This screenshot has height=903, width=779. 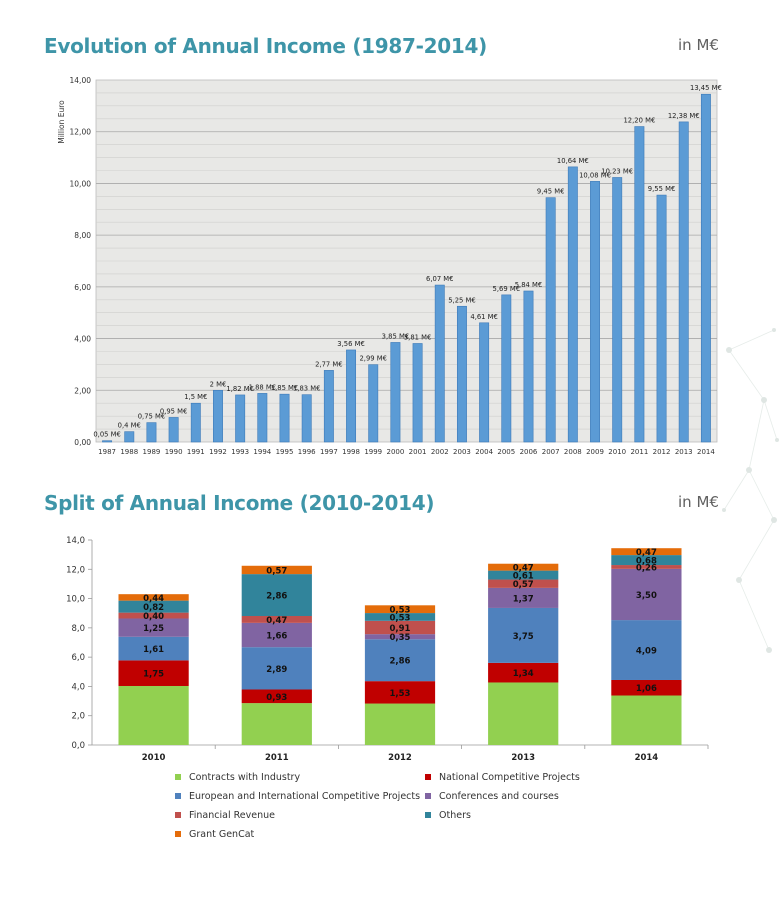 What do you see at coordinates (232, 815) in the screenshot?
I see `legend-label: Financial Revenue` at bounding box center [232, 815].